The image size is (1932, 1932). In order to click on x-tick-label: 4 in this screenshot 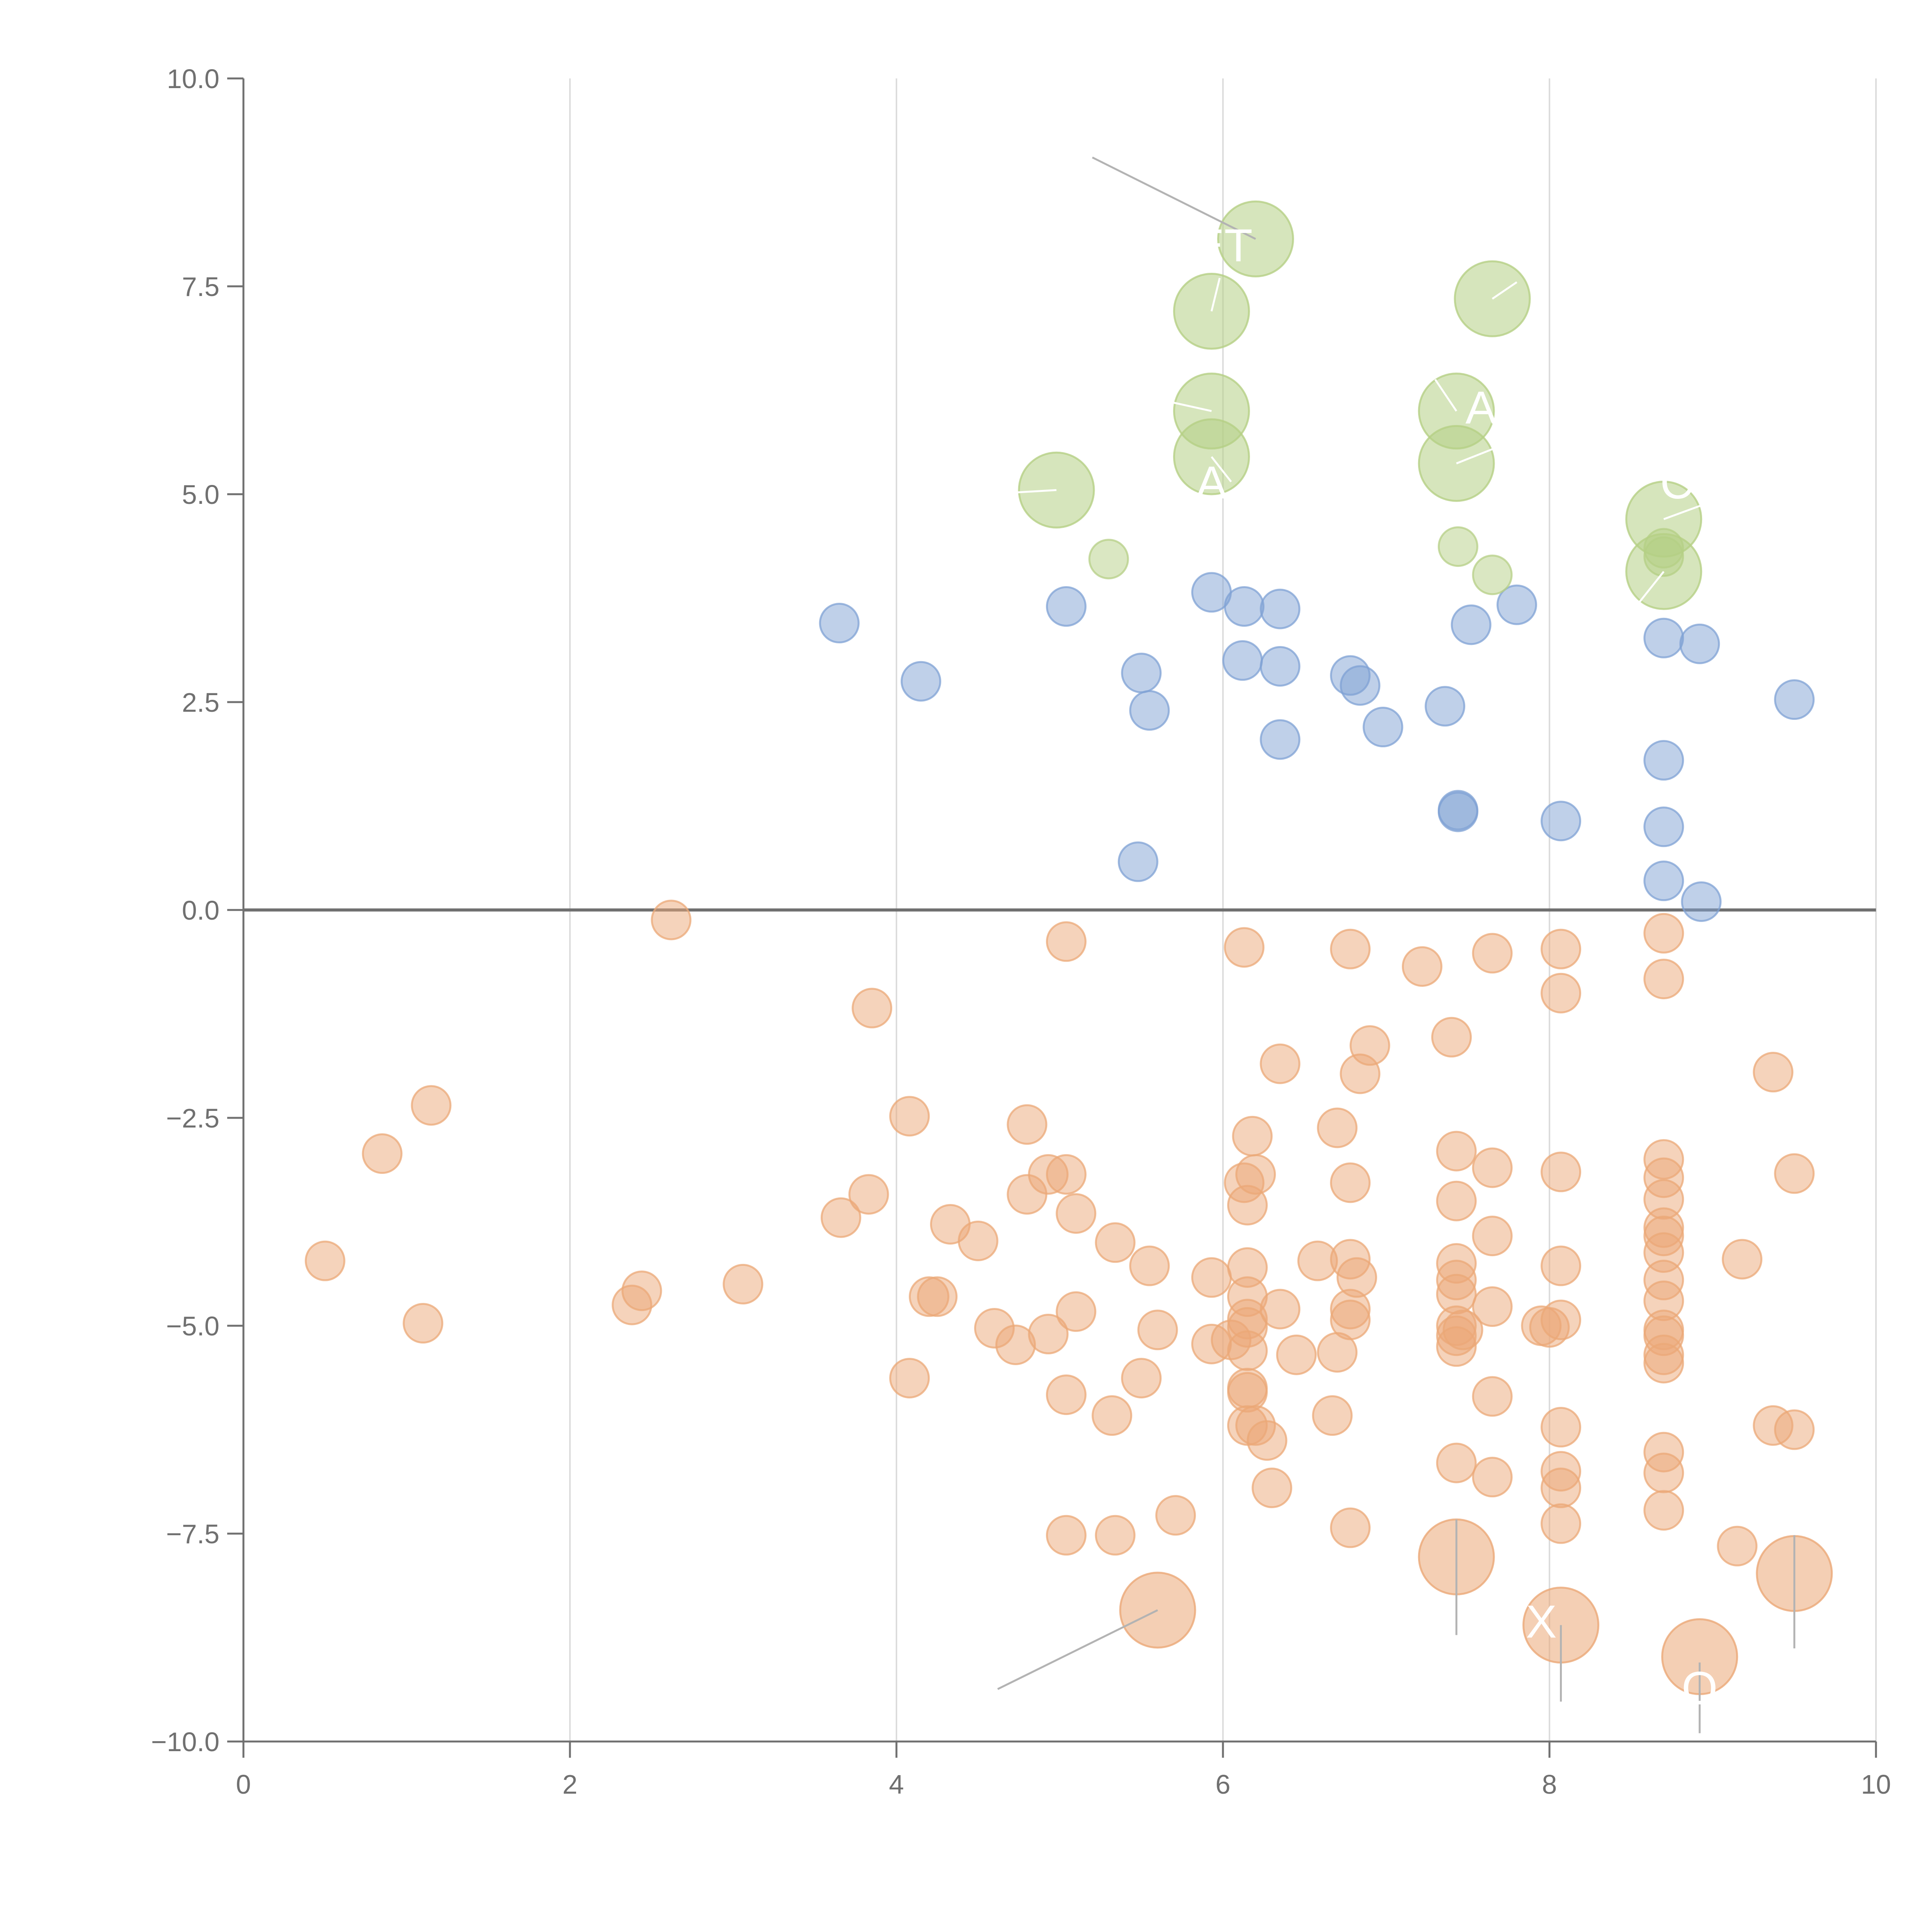, I will do `click(897, 1784)`.